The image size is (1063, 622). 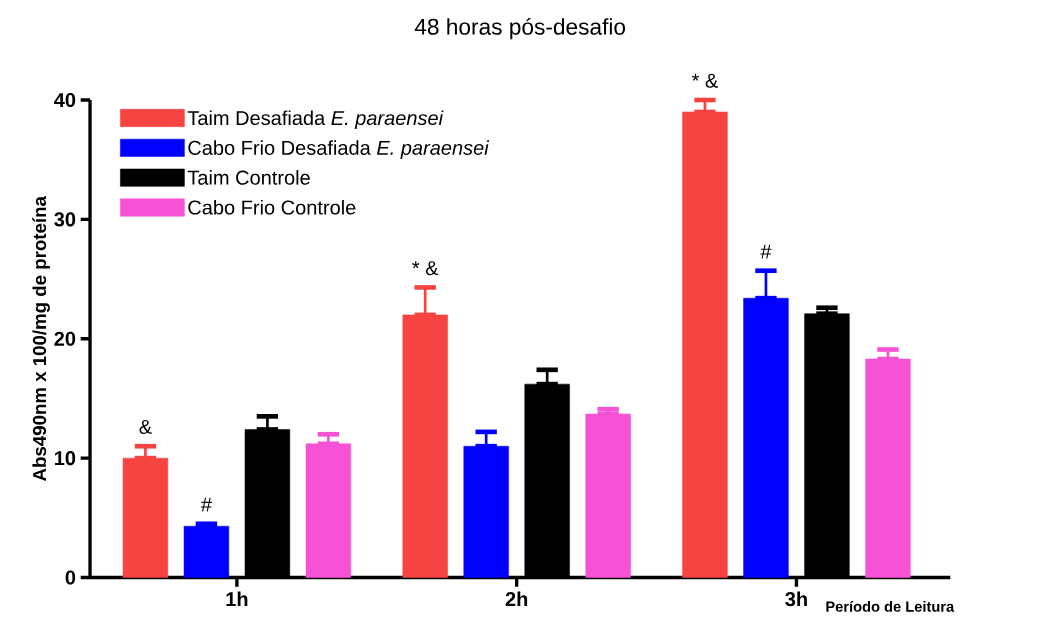 What do you see at coordinates (520, 29) in the screenshot?
I see `chart-title: 48 horas pós-desafio` at bounding box center [520, 29].